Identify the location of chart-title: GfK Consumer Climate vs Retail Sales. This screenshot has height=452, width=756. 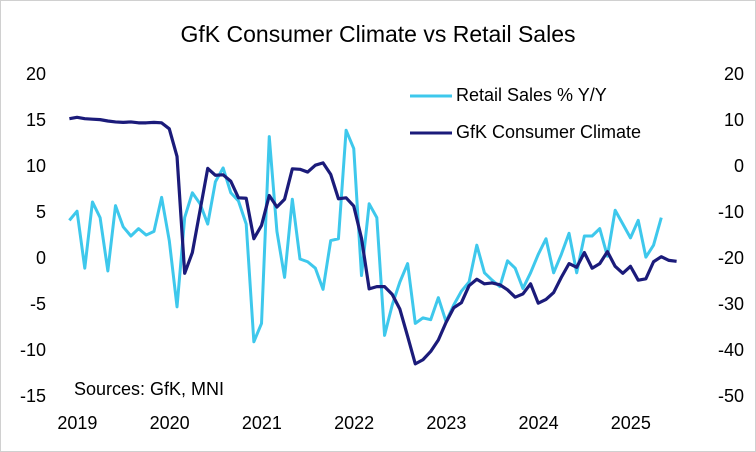
(378, 34).